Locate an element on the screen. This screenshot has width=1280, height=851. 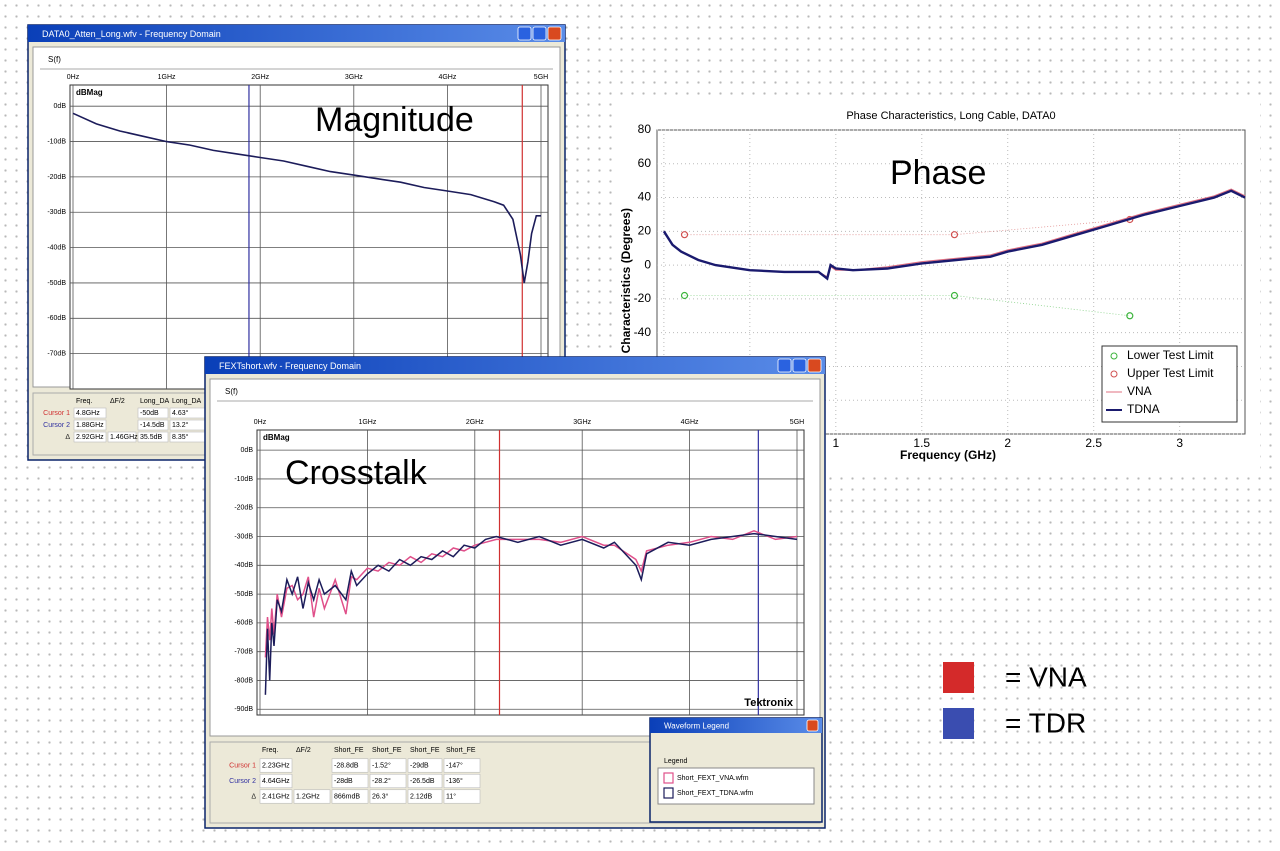
x-tick-label: 1GHz is located at coordinates (367, 422).